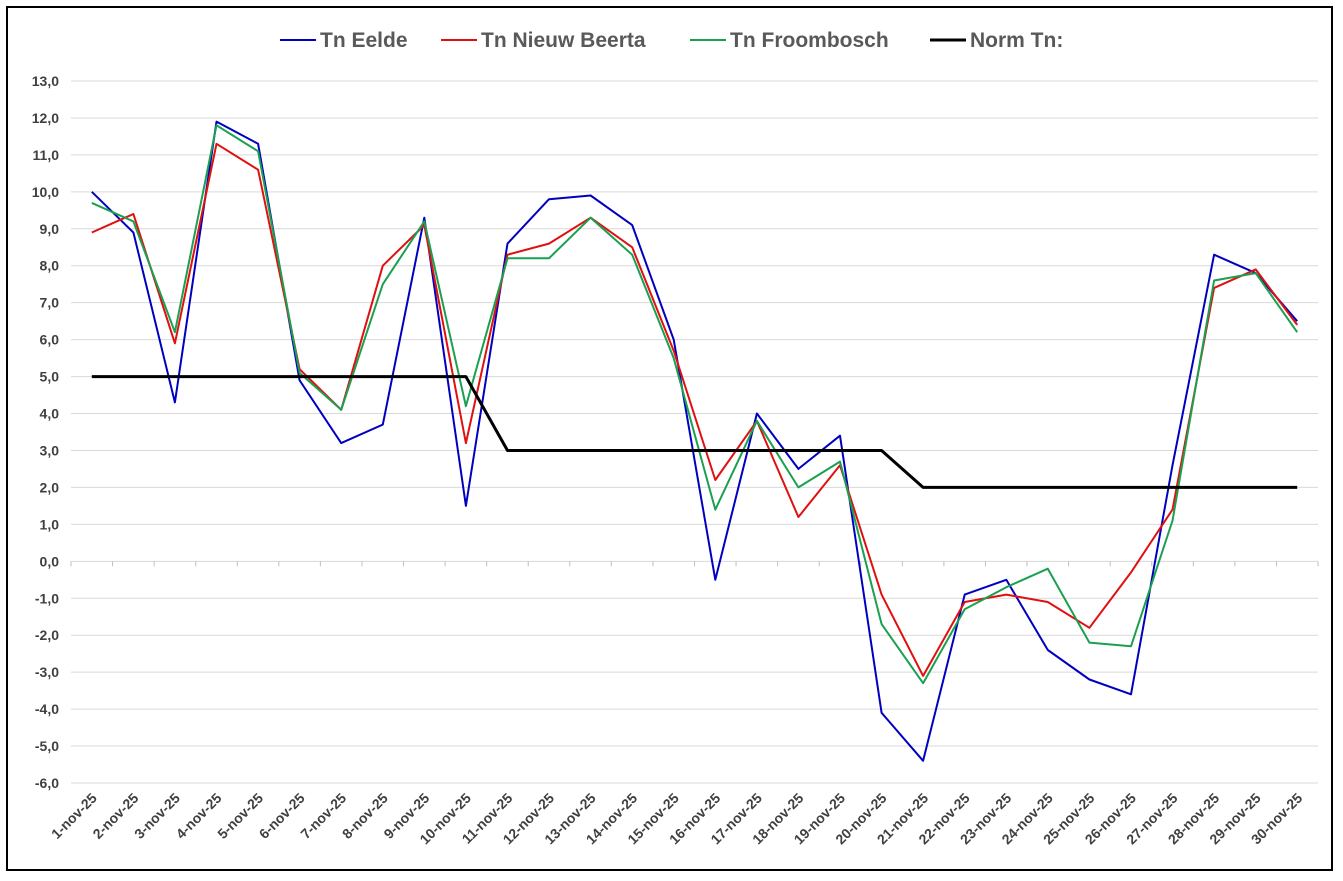  I want to click on y-tick-label: -5,0, so click(47, 746).